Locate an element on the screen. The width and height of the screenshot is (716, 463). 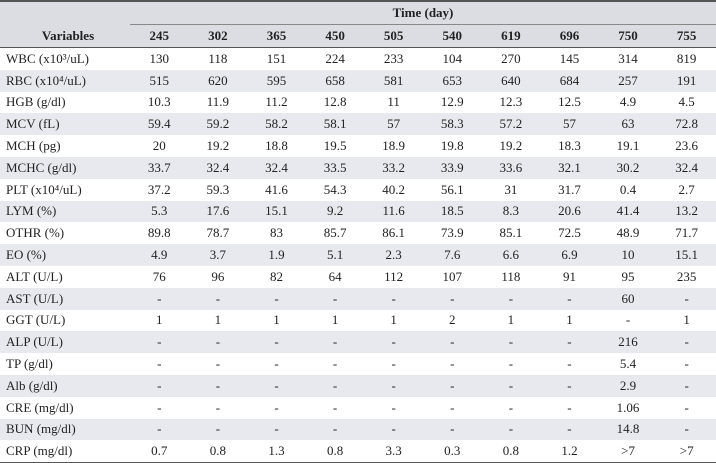
cell-value: 4.9 is located at coordinates (159, 255).